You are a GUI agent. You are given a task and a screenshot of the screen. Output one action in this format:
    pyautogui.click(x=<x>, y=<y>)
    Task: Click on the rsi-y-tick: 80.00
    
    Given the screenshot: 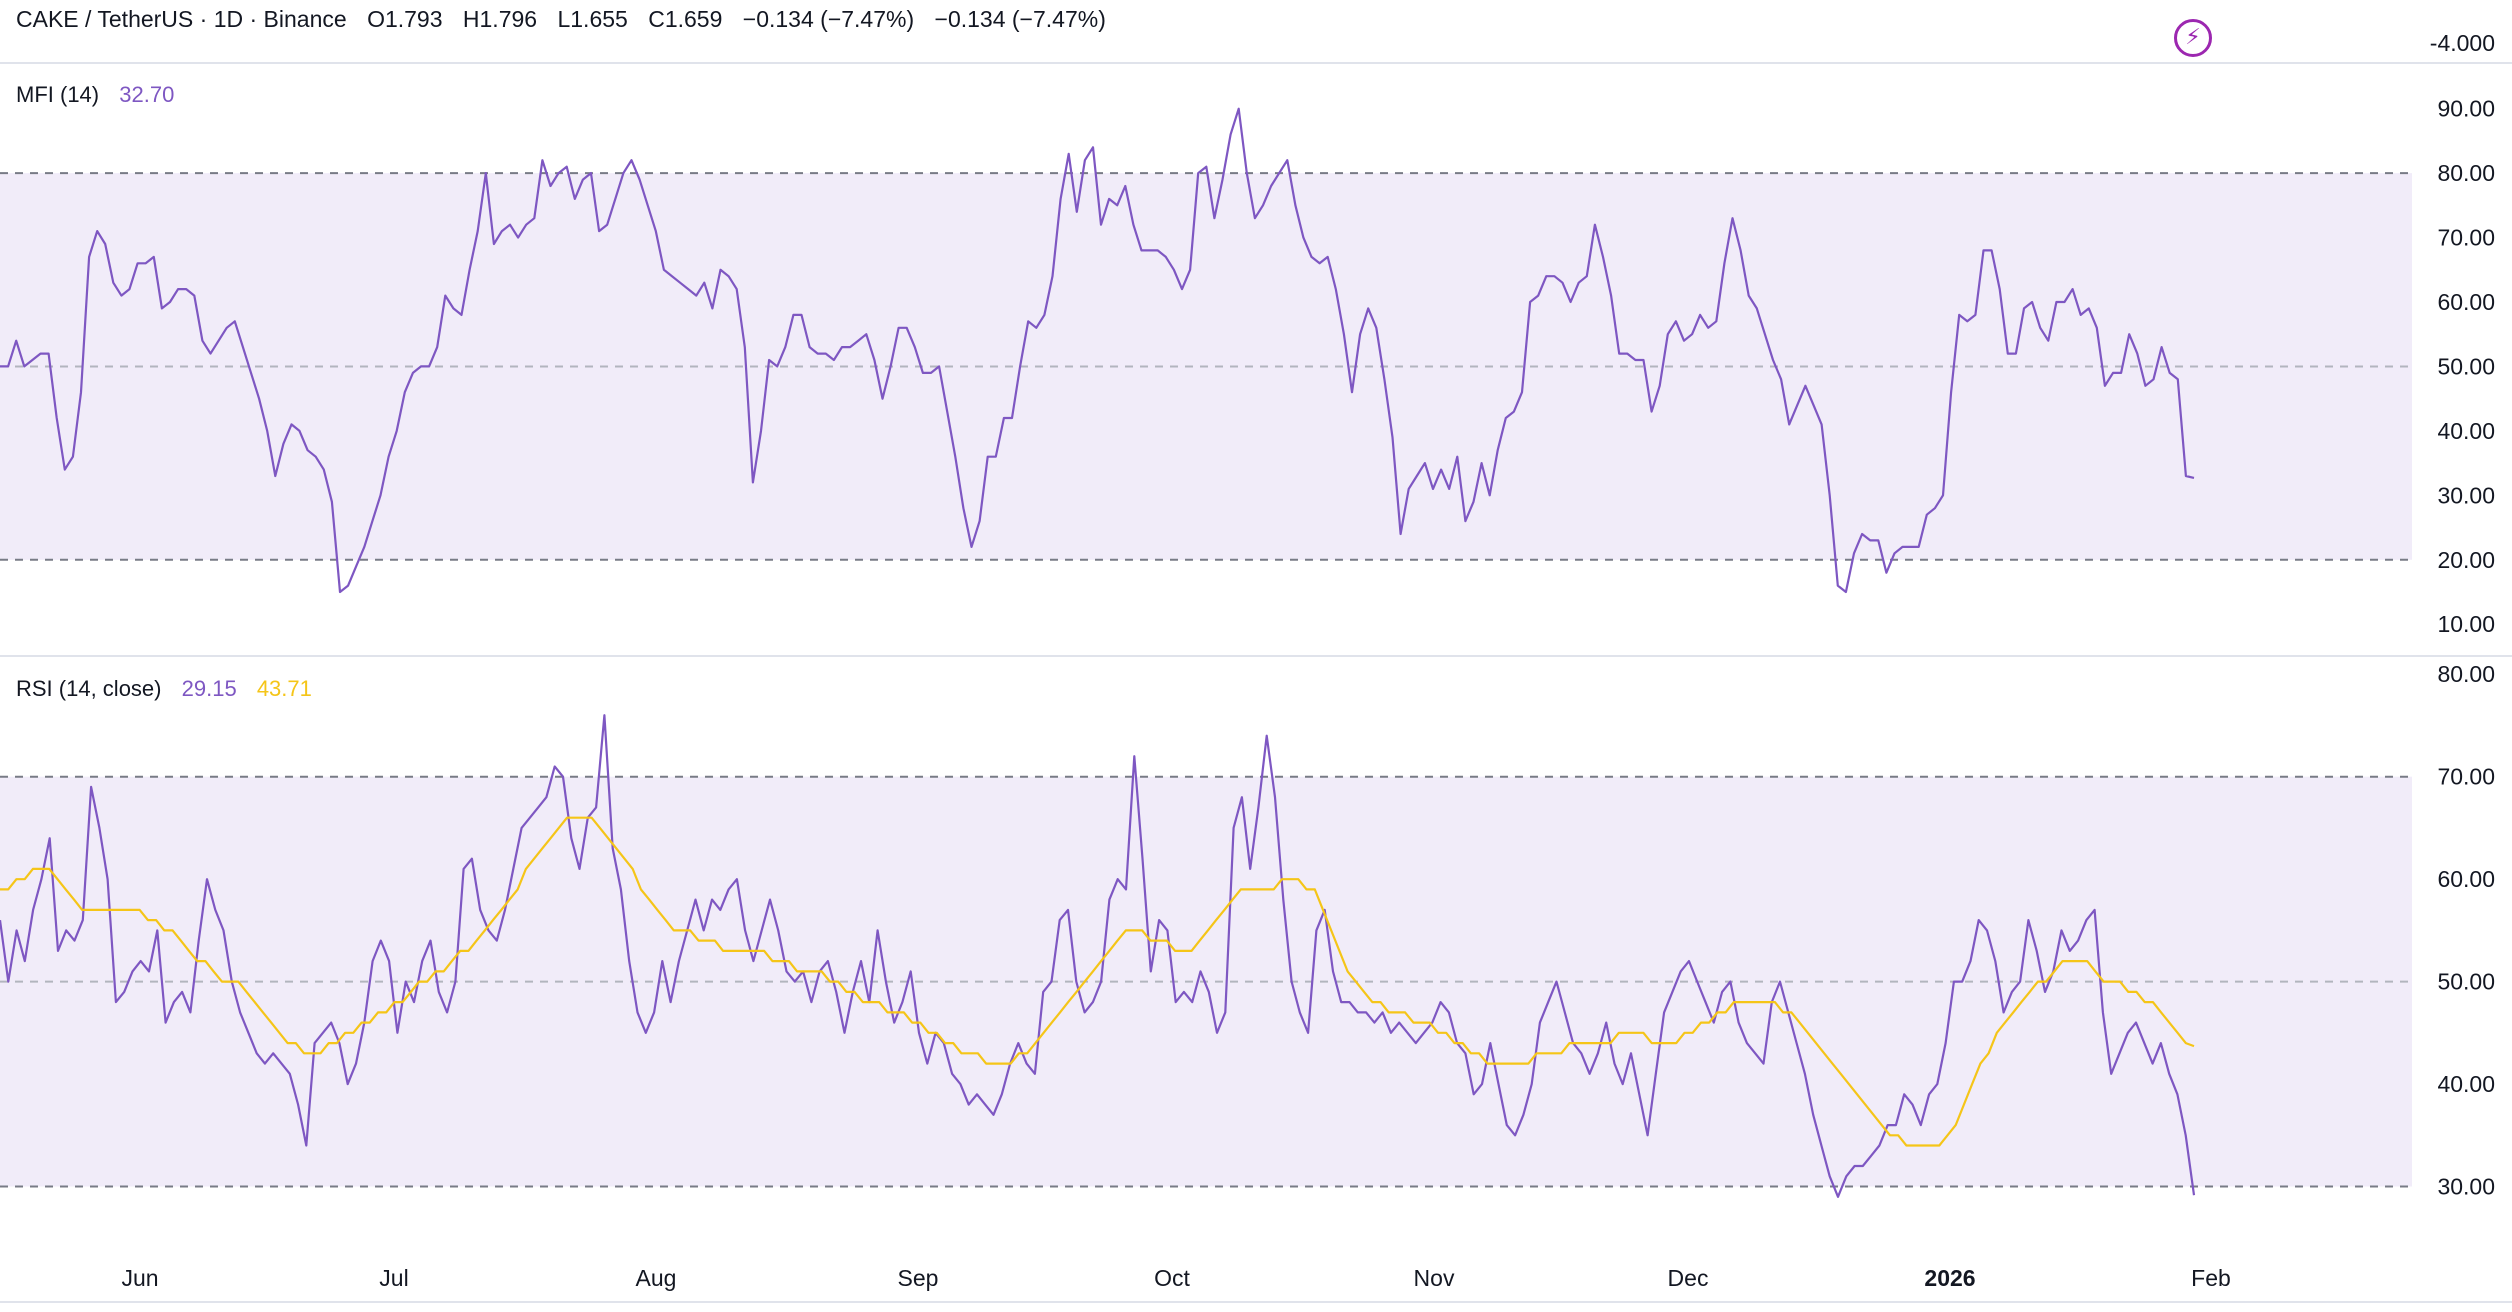 What is the action you would take?
    pyautogui.click(x=2466, y=674)
    